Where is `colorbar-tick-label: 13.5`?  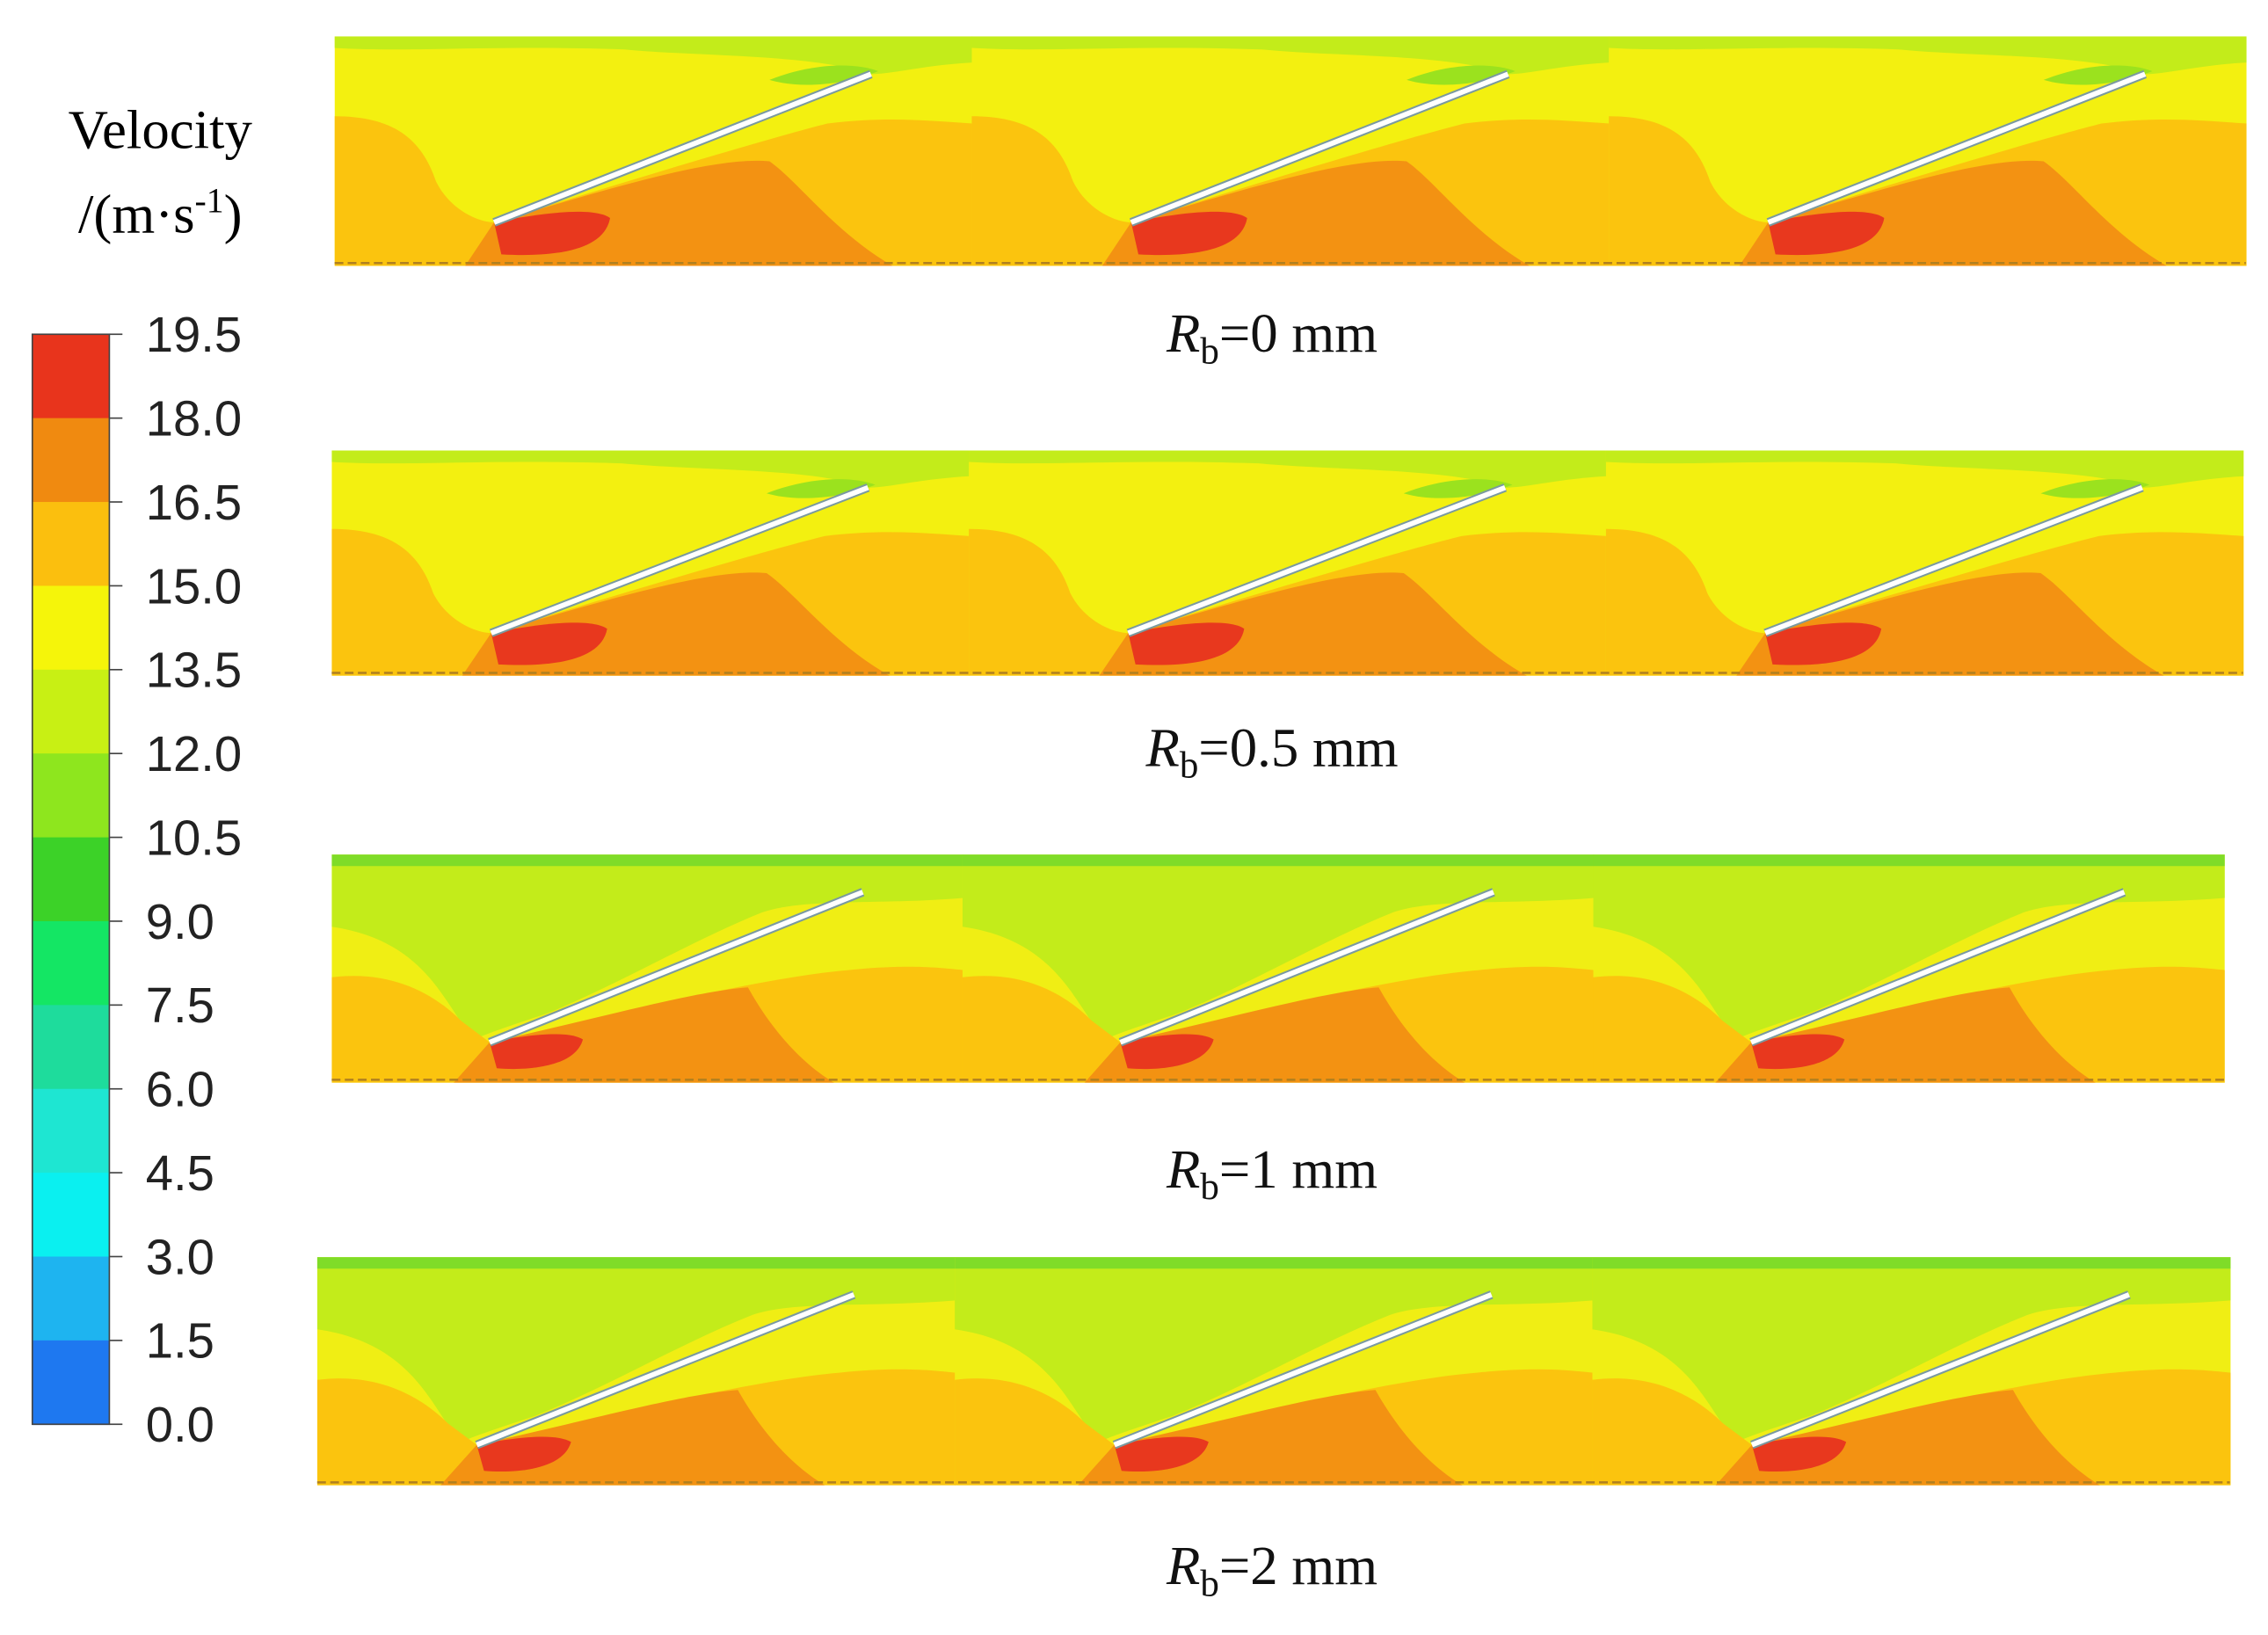 colorbar-tick-label: 13.5 is located at coordinates (194, 670).